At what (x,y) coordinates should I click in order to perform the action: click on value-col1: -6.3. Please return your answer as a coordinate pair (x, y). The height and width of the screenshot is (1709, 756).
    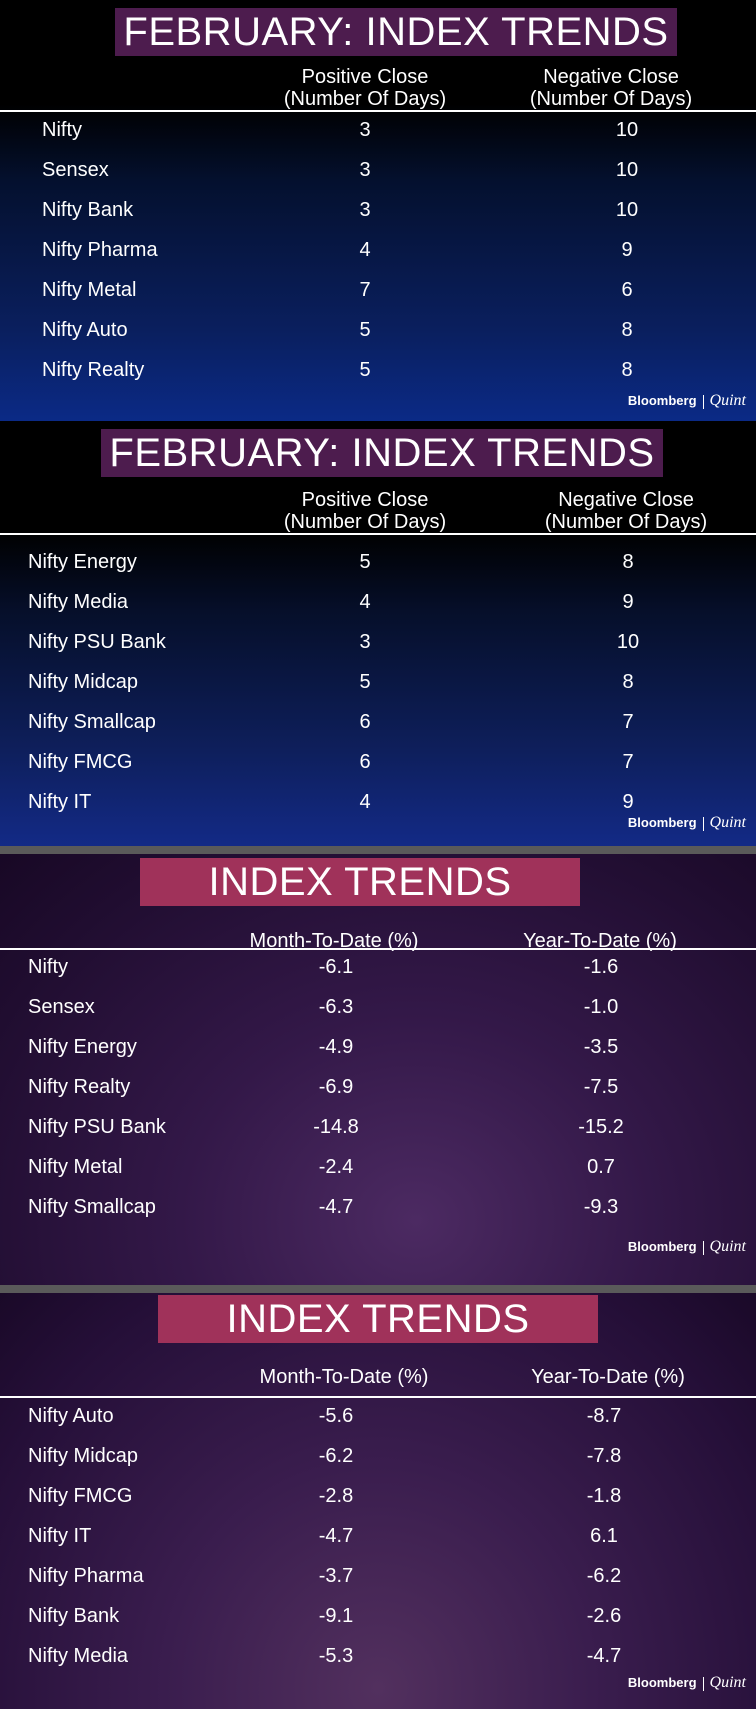
    Looking at the image, I should click on (336, 1007).